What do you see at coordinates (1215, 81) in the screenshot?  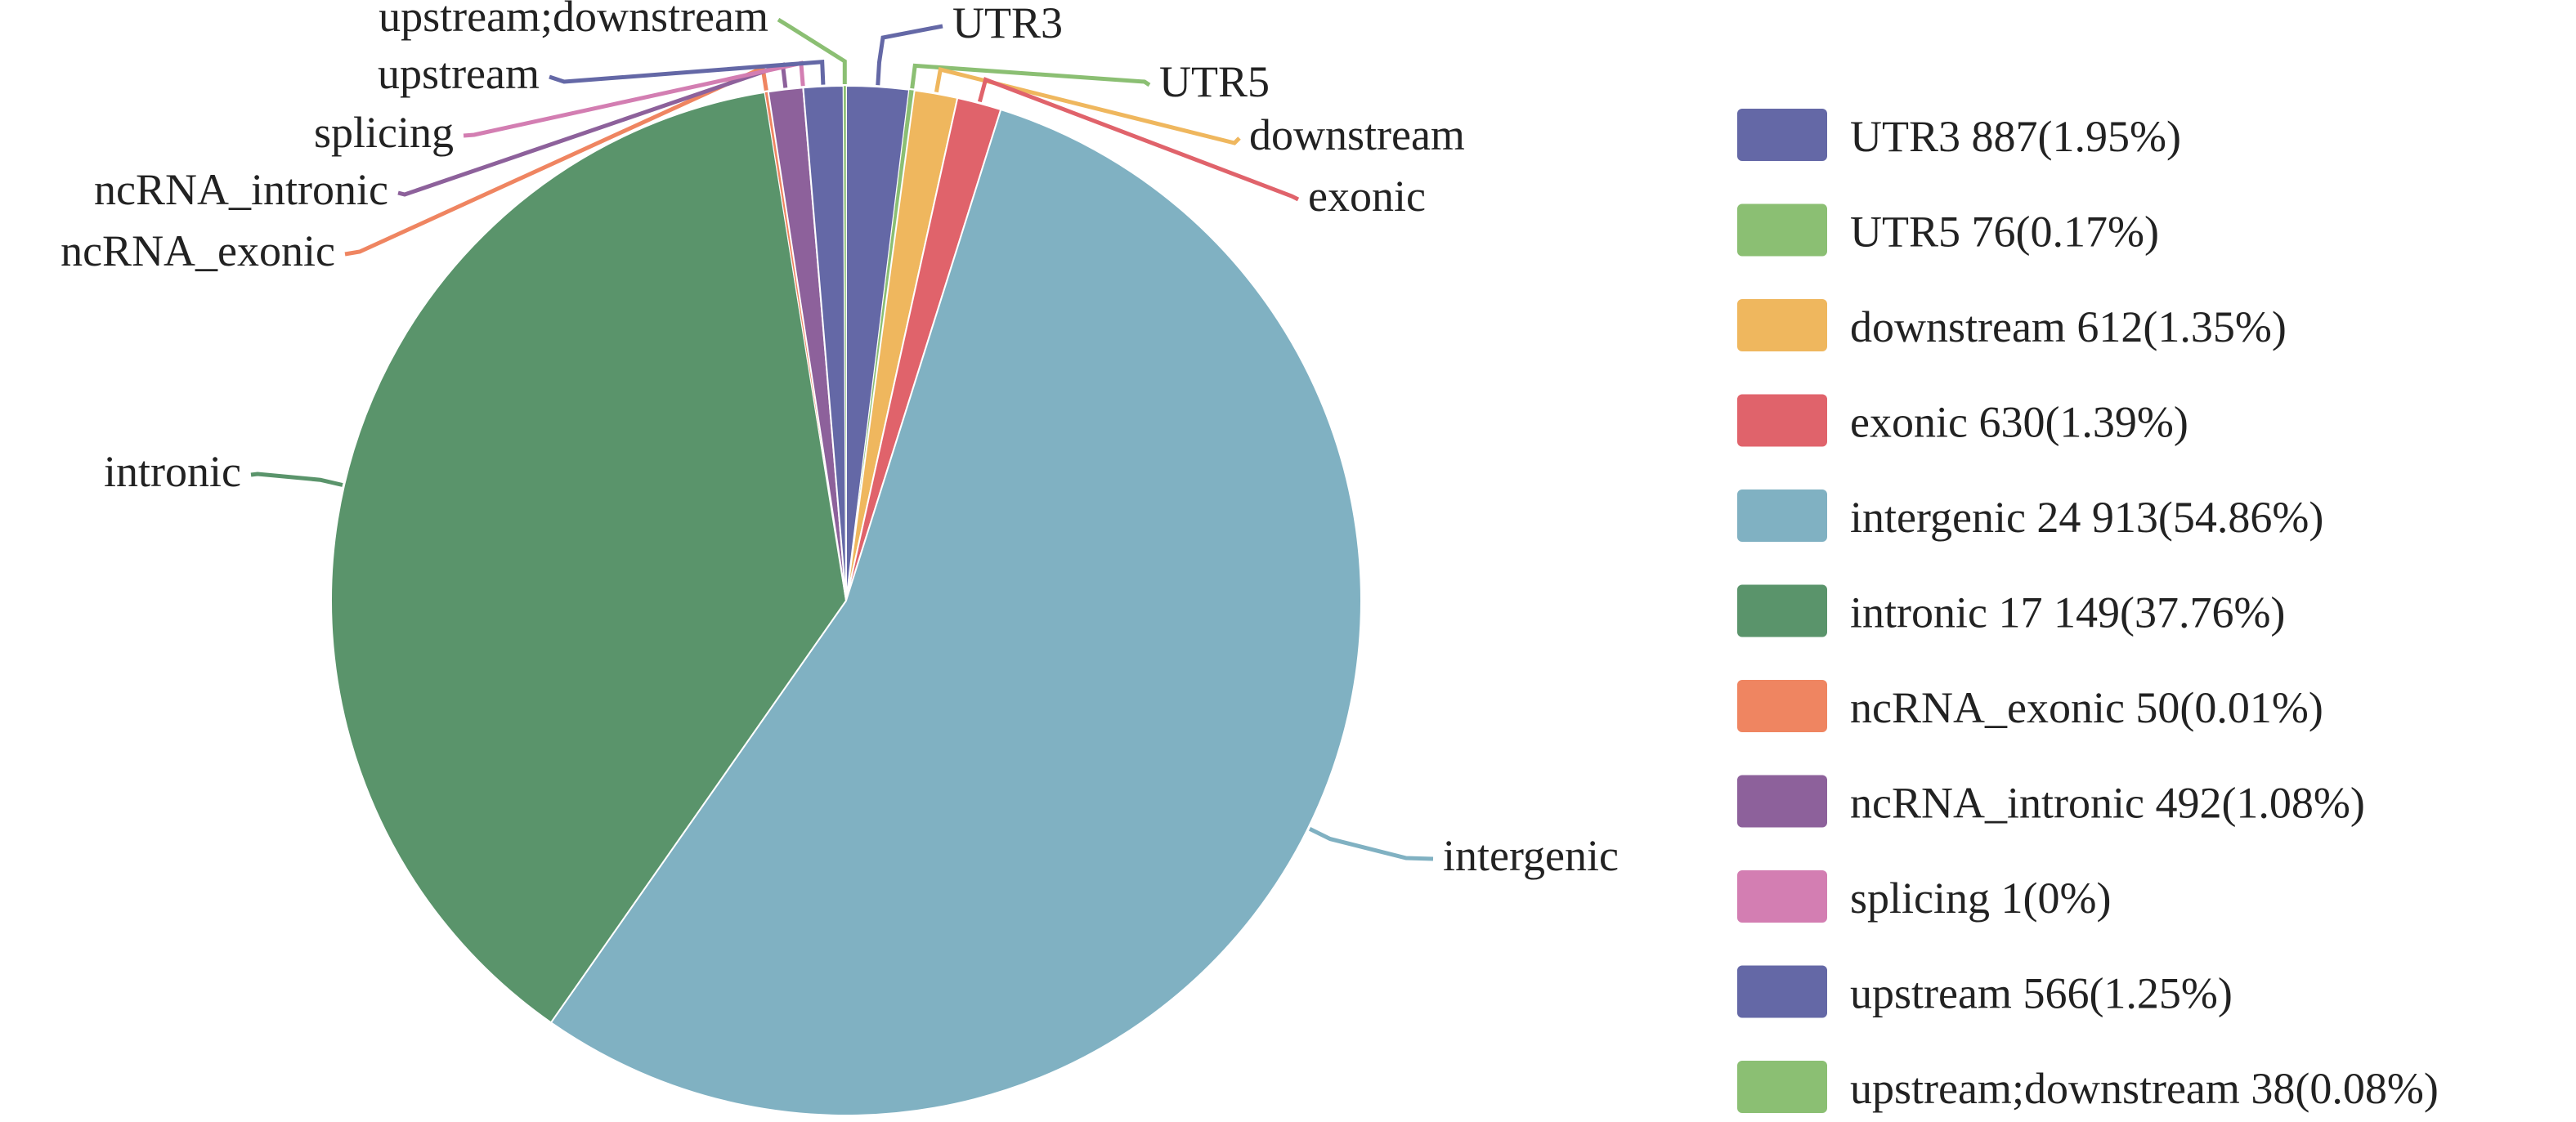 I see `callout-label-utr5: UTR5` at bounding box center [1215, 81].